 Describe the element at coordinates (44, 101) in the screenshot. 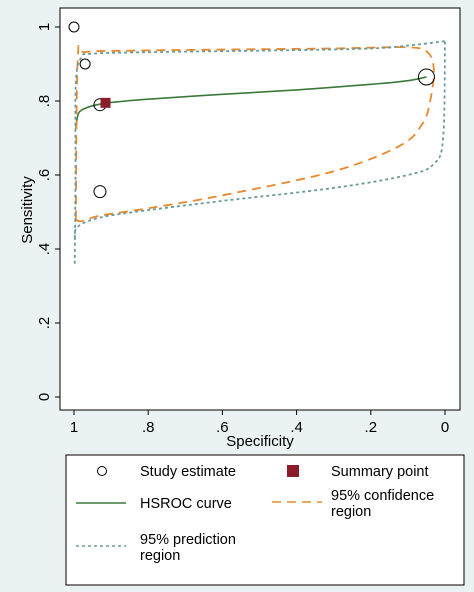

I see `y-tick-label: .8` at that location.